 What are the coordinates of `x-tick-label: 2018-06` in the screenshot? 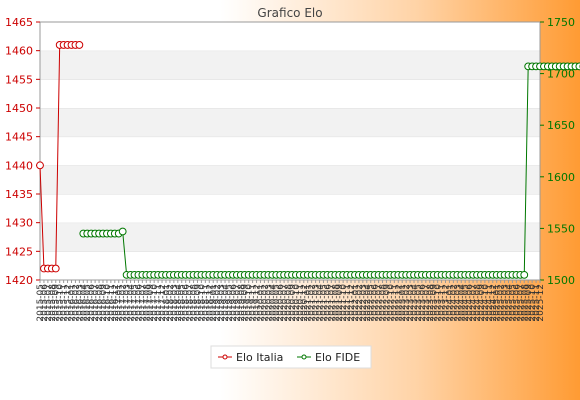 It's located at (187, 303).